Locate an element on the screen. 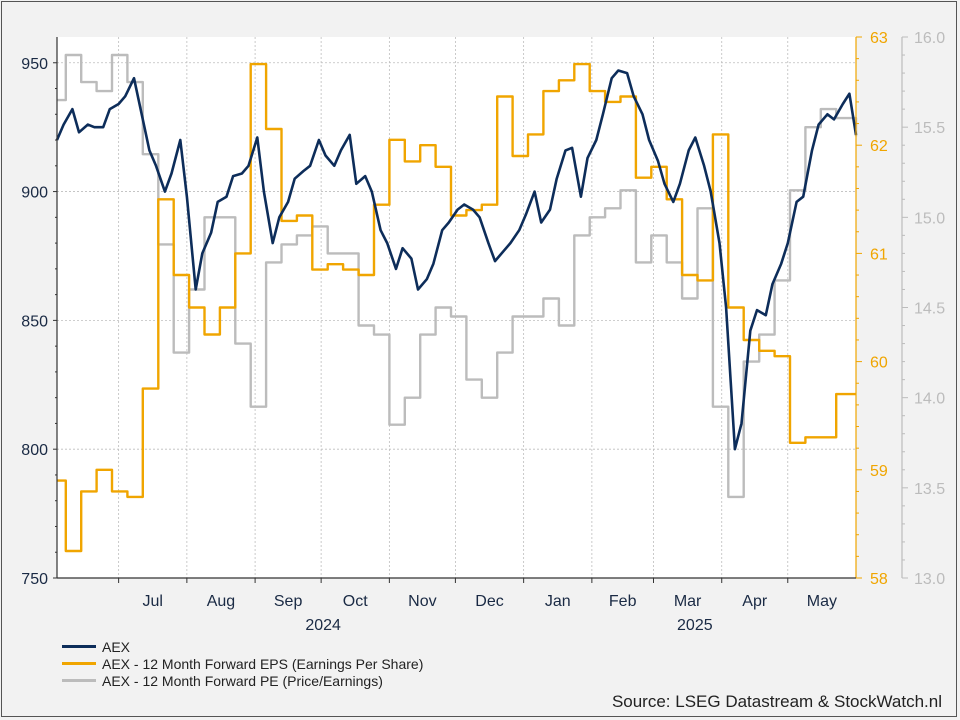  pe-tick-label: 16.0 is located at coordinates (929, 38).